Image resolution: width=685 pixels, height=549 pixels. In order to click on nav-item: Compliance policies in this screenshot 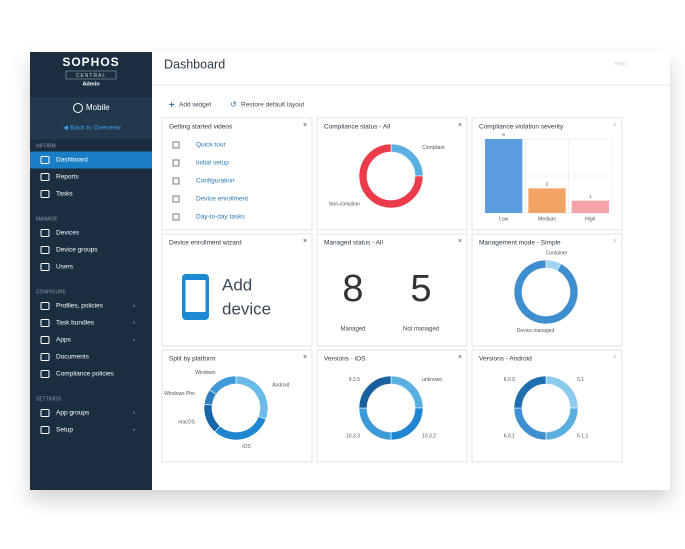, I will do `click(85, 374)`.